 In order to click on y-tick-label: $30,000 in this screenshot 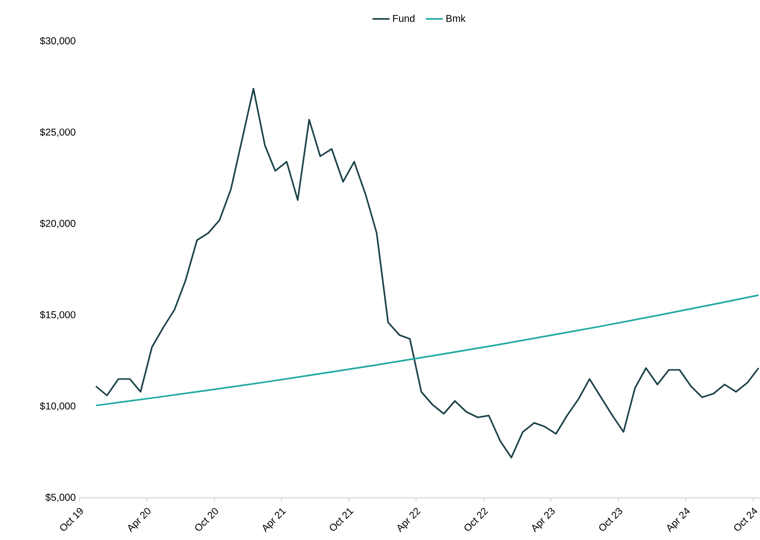, I will do `click(58, 41)`.